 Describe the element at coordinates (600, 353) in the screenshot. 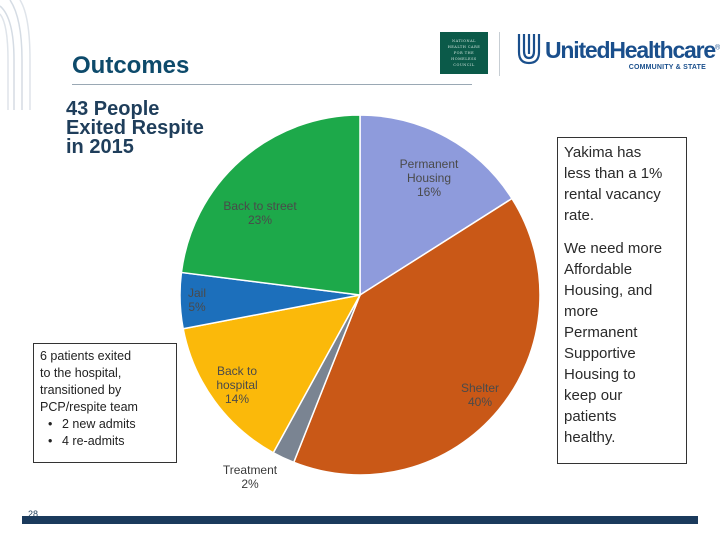

I see `housing-line: Supportive` at that location.